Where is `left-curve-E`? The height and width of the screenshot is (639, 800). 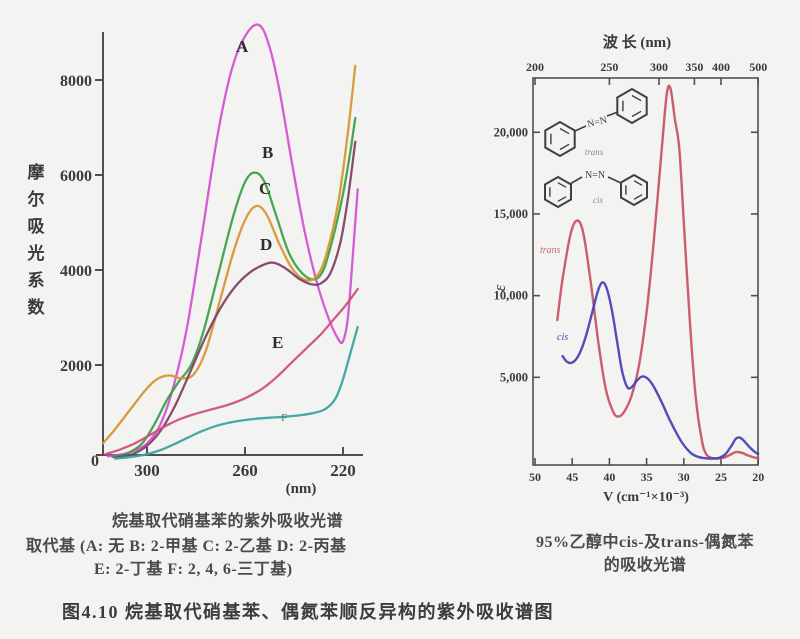
left-curve-E is located at coordinates (231, 371).